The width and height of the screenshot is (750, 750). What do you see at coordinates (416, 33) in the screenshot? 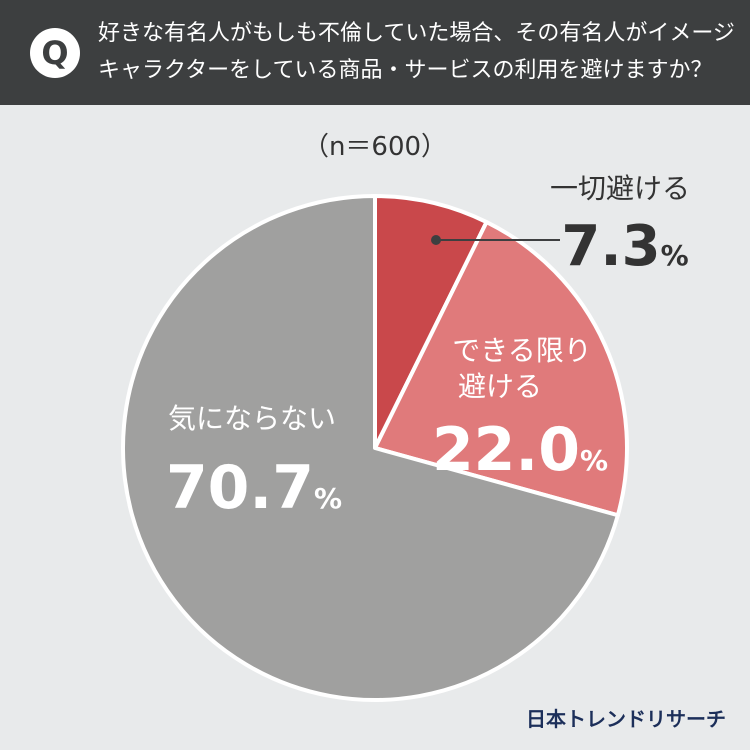
I see `question-line-1: 好きな有名人がもしも不倫していた場合、その有名人がイメージ` at bounding box center [416, 33].